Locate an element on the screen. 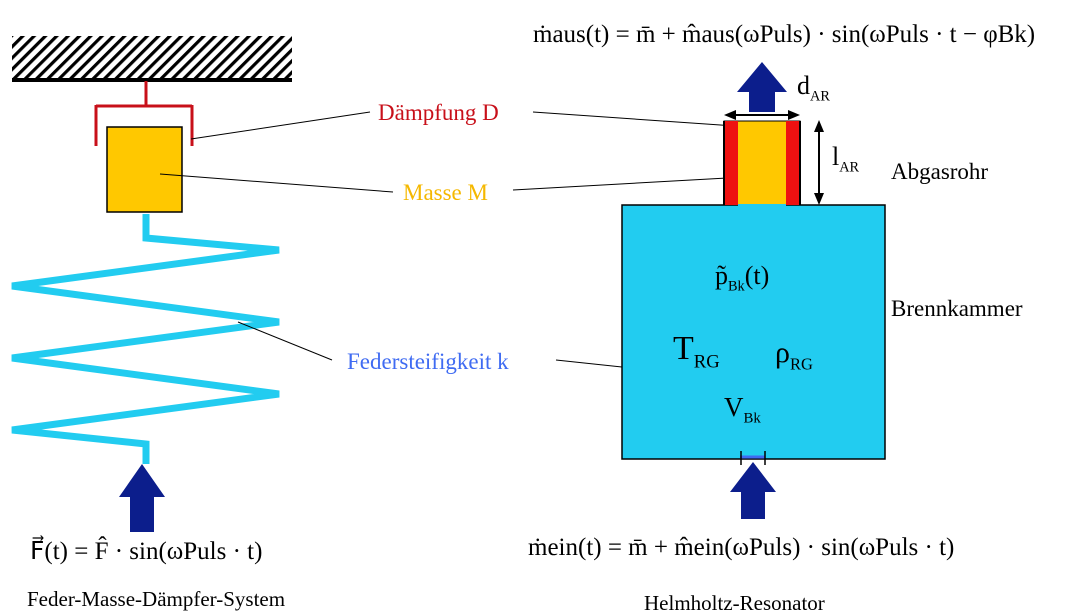  pressure-symbol: p̃Bk(t) is located at coordinates (742, 278).